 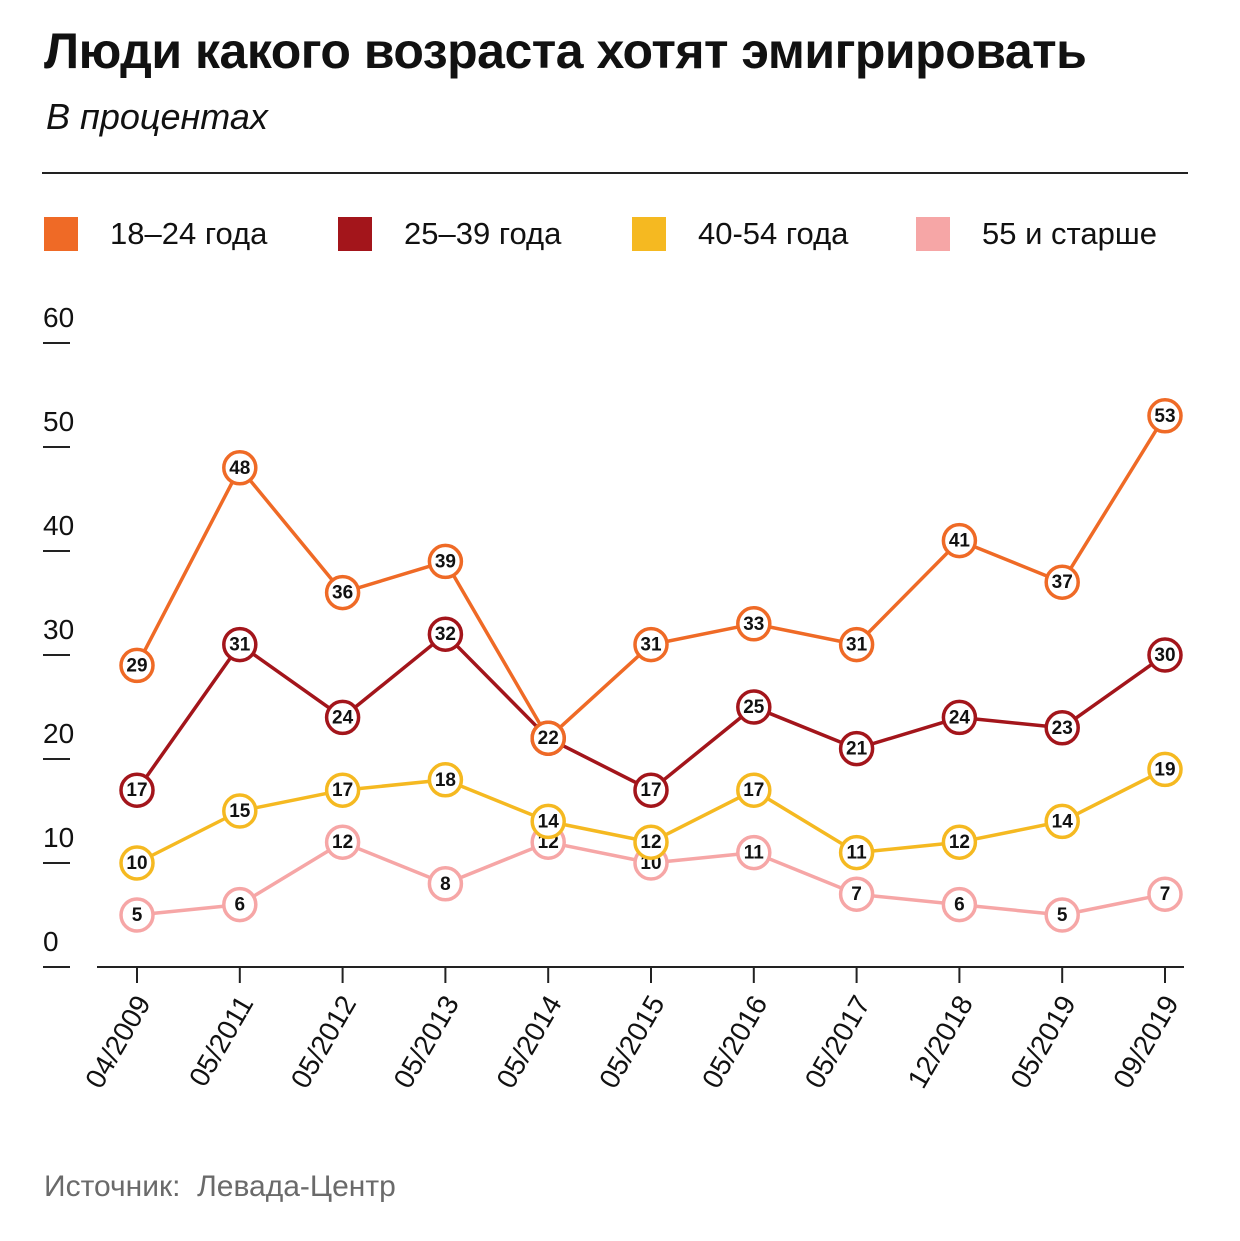 I want to click on legend-label-40-54: 40-54 года, so click(x=773, y=233).